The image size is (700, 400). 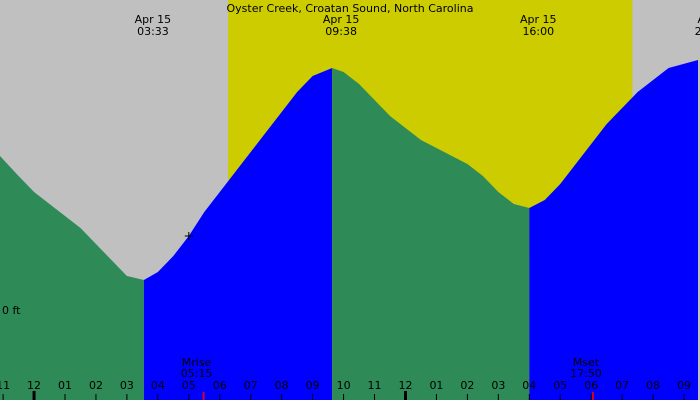 I want to click on low-tide-time: 03:33, so click(x=153, y=31).